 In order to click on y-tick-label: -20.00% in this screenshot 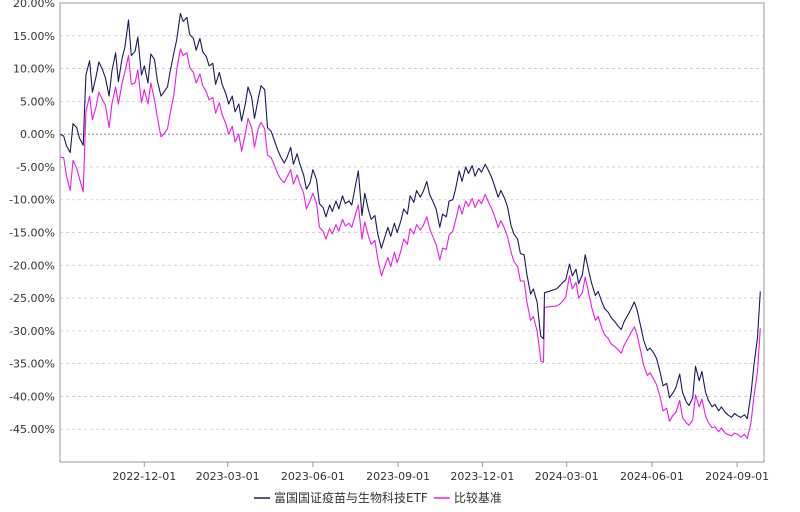, I will do `click(32, 265)`.